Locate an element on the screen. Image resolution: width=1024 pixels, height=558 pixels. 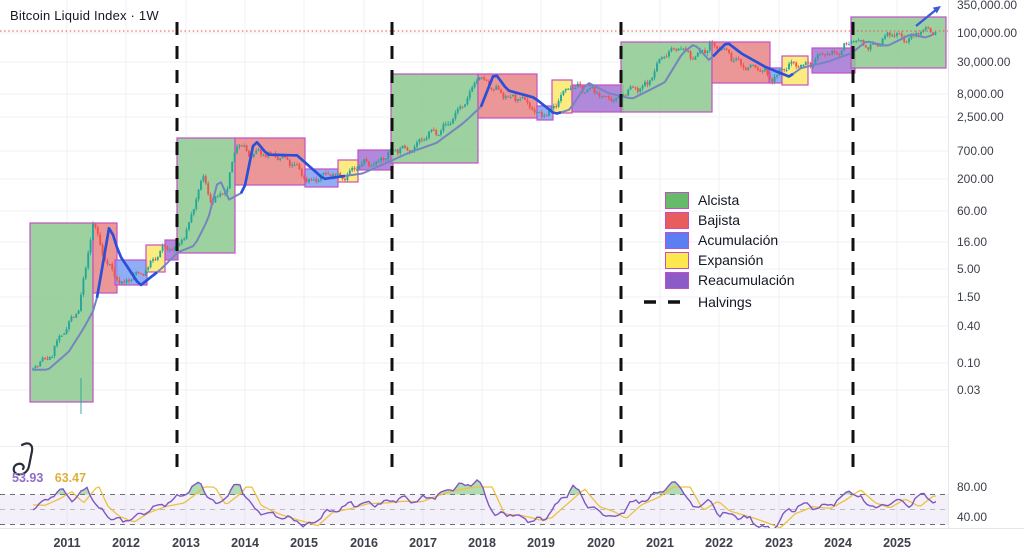
legend-label: Acumulación is located at coordinates (738, 240).